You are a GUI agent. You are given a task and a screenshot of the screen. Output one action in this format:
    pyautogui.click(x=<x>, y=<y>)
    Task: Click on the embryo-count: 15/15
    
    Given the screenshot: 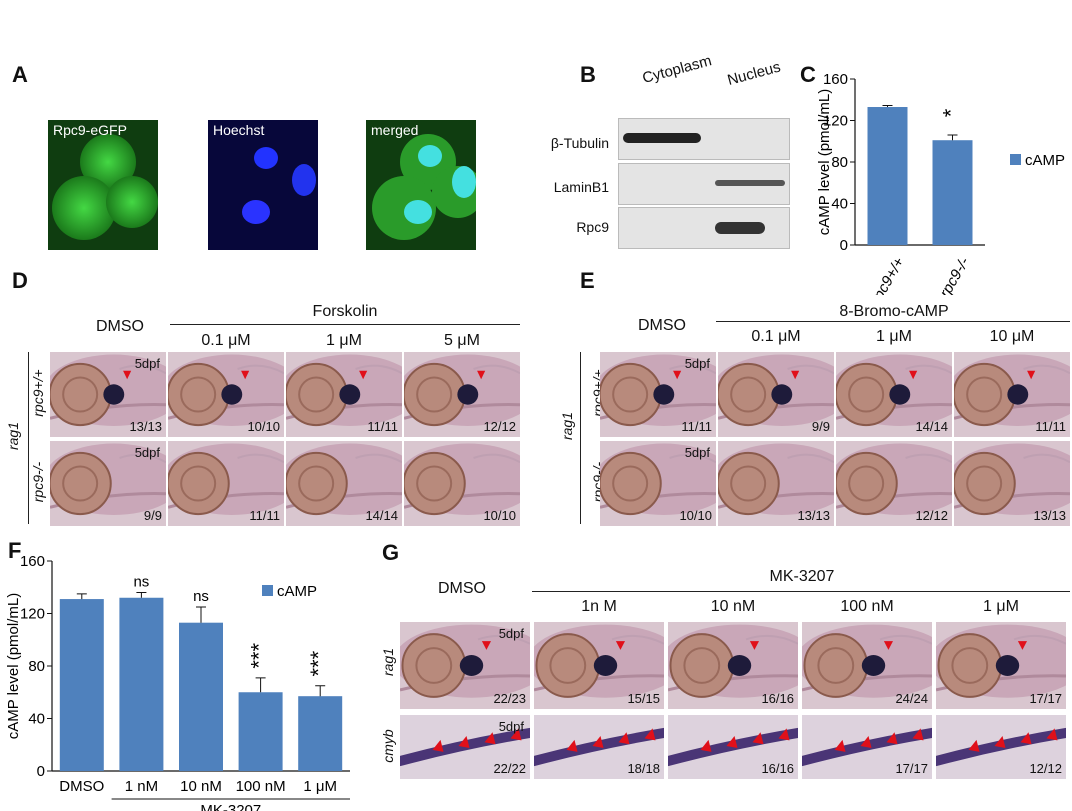 What is the action you would take?
    pyautogui.click(x=643, y=698)
    